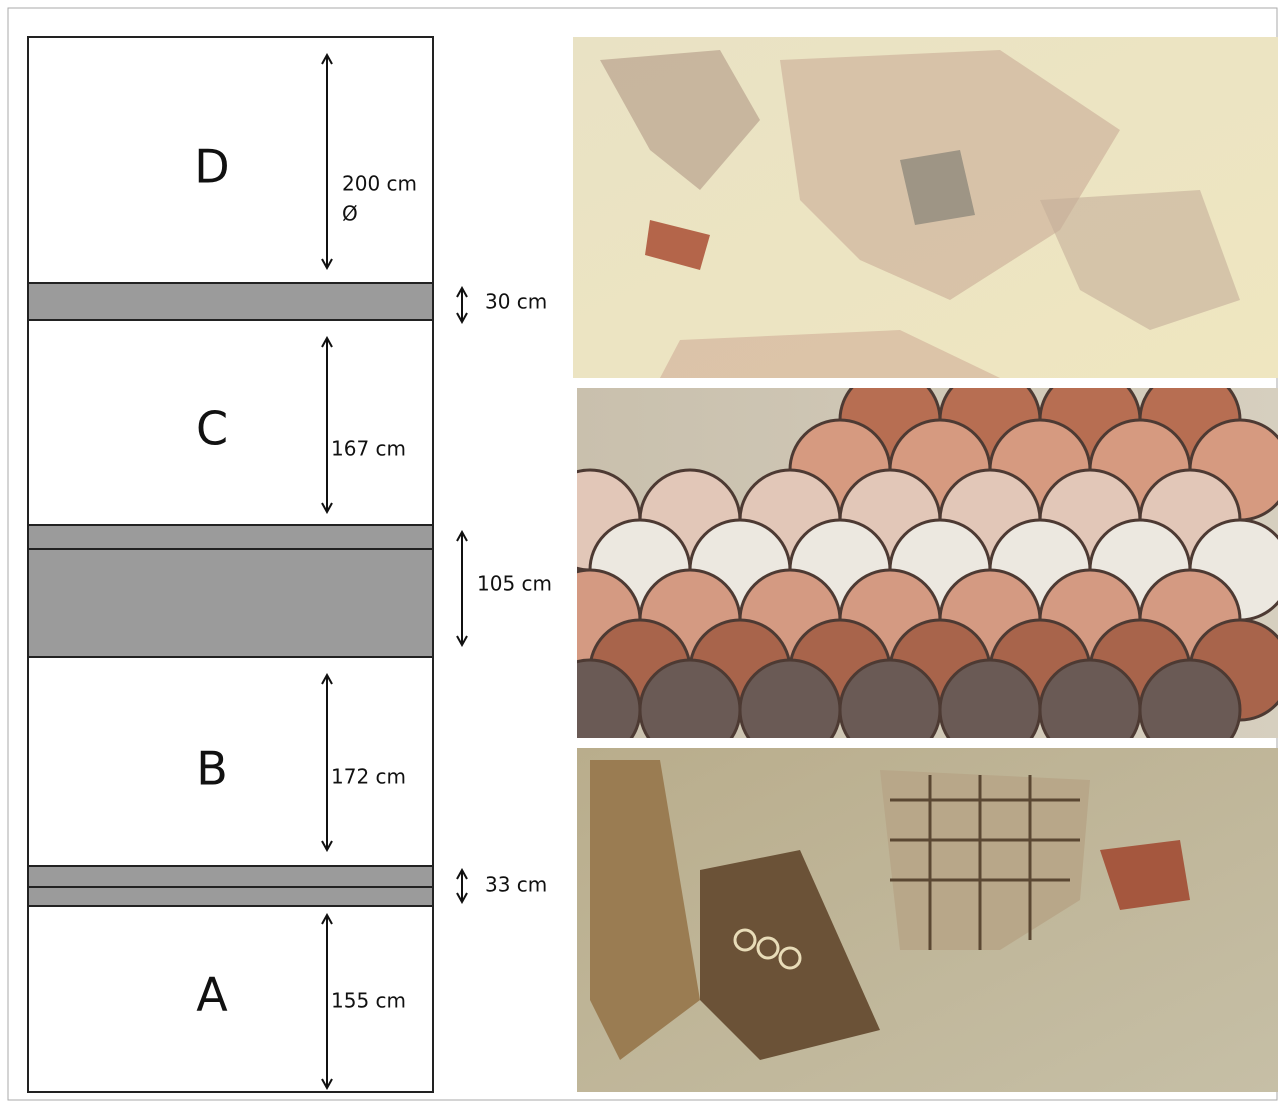 This screenshot has height=1108, width=1285. I want to click on dimension-label: 155 cm, so click(368, 1001).